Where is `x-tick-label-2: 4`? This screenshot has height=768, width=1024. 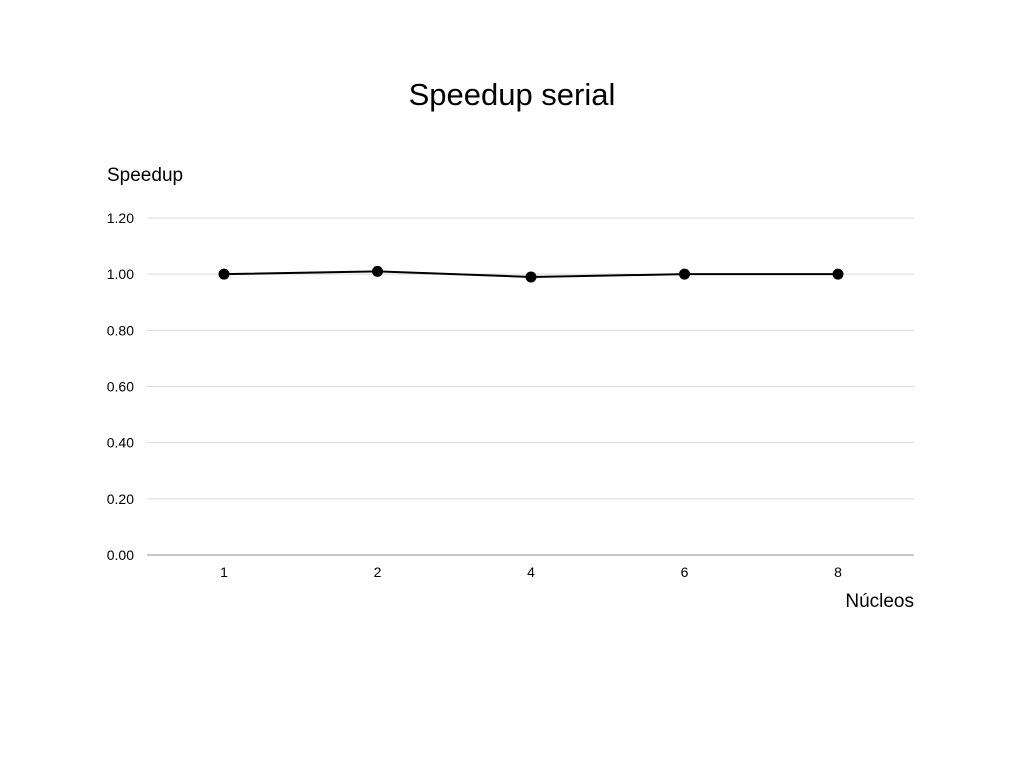 x-tick-label-2: 4 is located at coordinates (531, 572).